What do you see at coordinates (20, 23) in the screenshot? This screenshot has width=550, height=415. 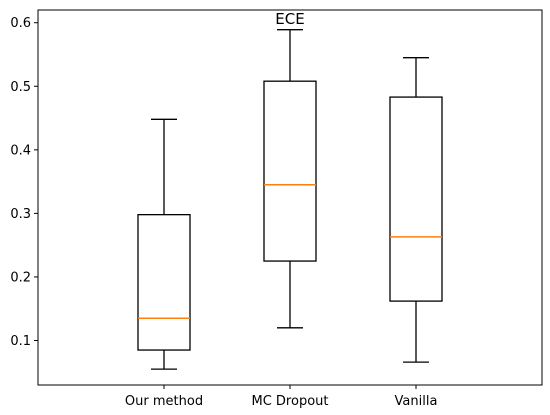 I see `y-tick-label: 0.6` at bounding box center [20, 23].